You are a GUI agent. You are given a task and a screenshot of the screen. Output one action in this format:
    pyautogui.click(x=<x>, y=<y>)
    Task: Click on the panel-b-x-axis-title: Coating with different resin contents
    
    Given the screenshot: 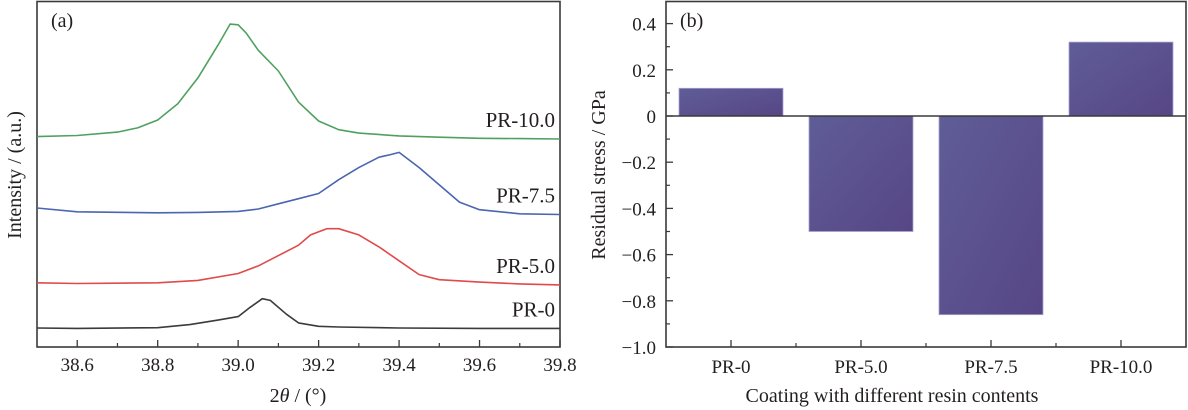 What is the action you would take?
    pyautogui.click(x=892, y=396)
    